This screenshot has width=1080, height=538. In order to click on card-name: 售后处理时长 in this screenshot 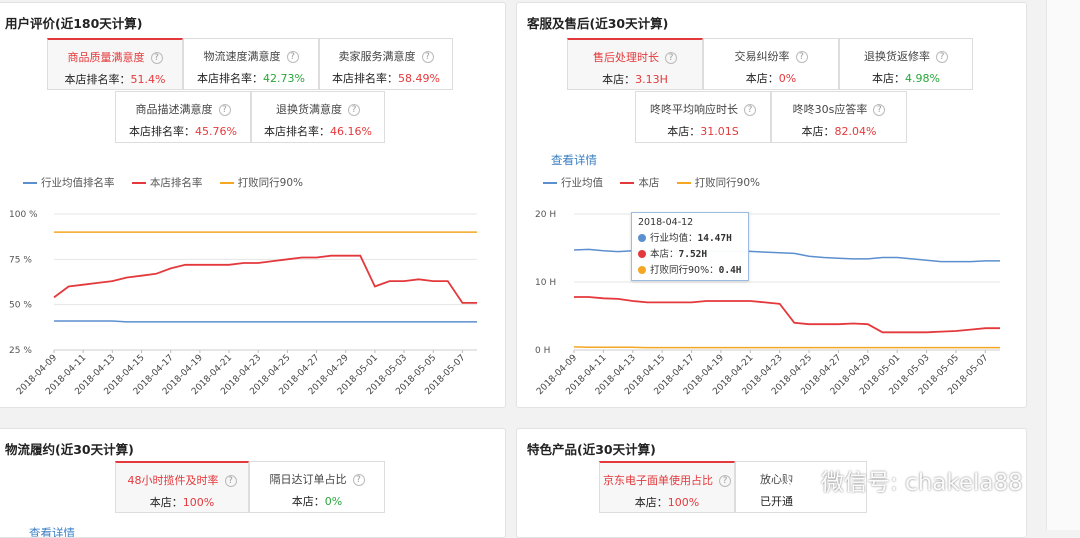, I will do `click(626, 57)`.